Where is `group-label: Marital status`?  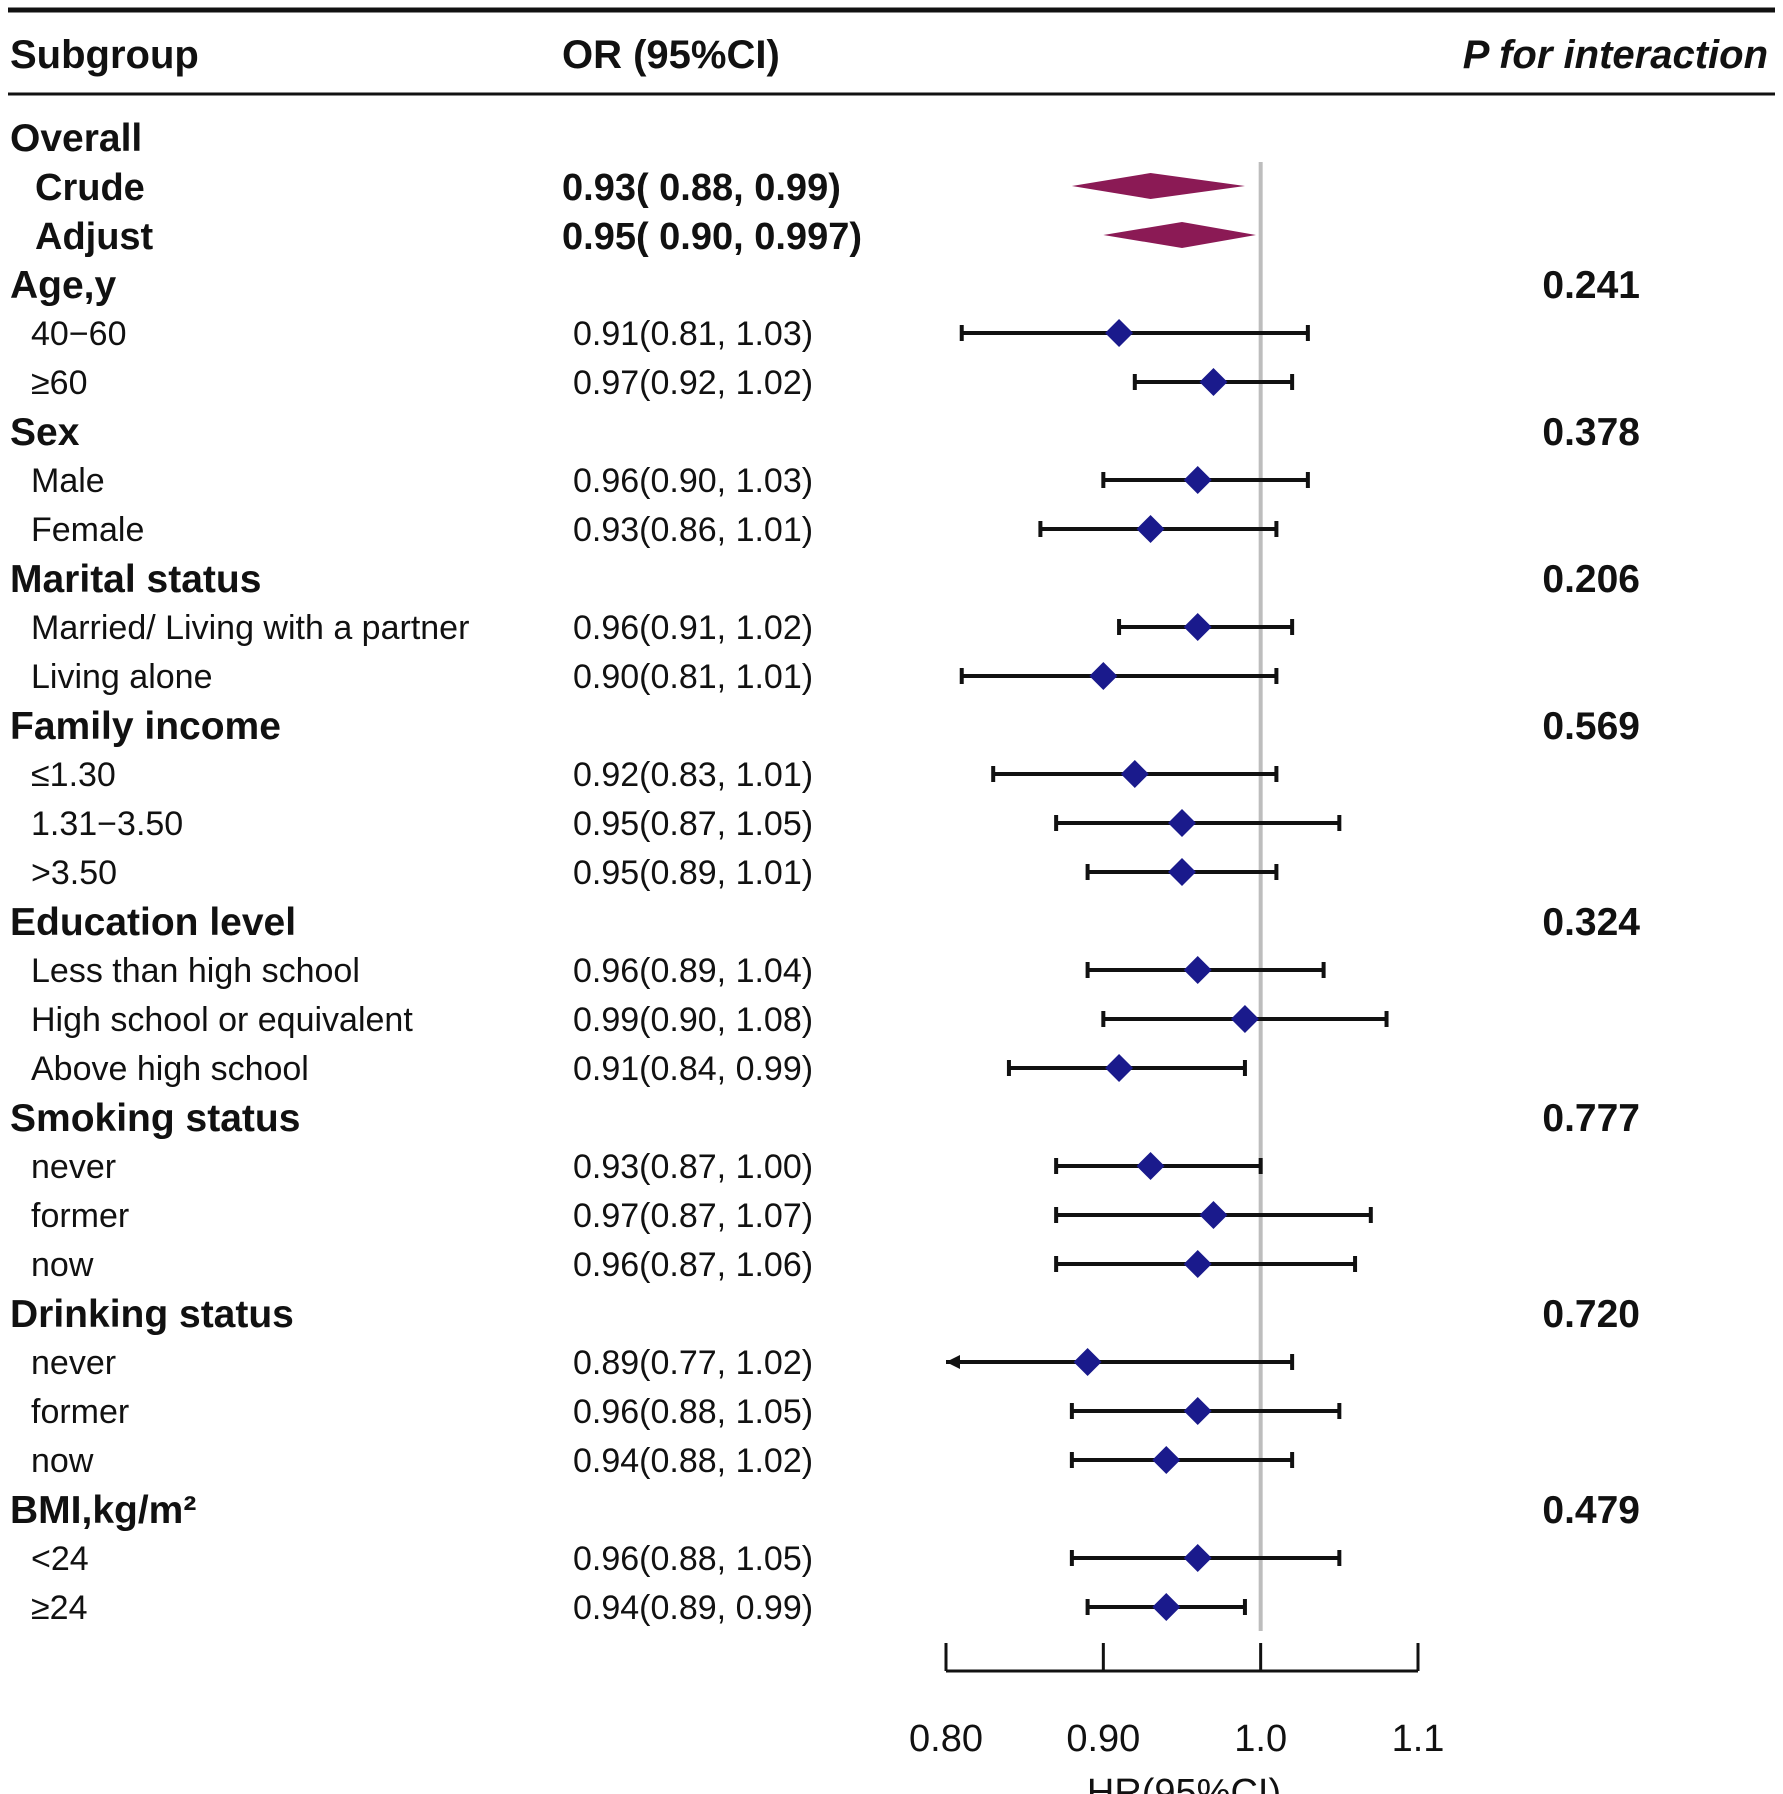
group-label: Marital status is located at coordinates (135, 579).